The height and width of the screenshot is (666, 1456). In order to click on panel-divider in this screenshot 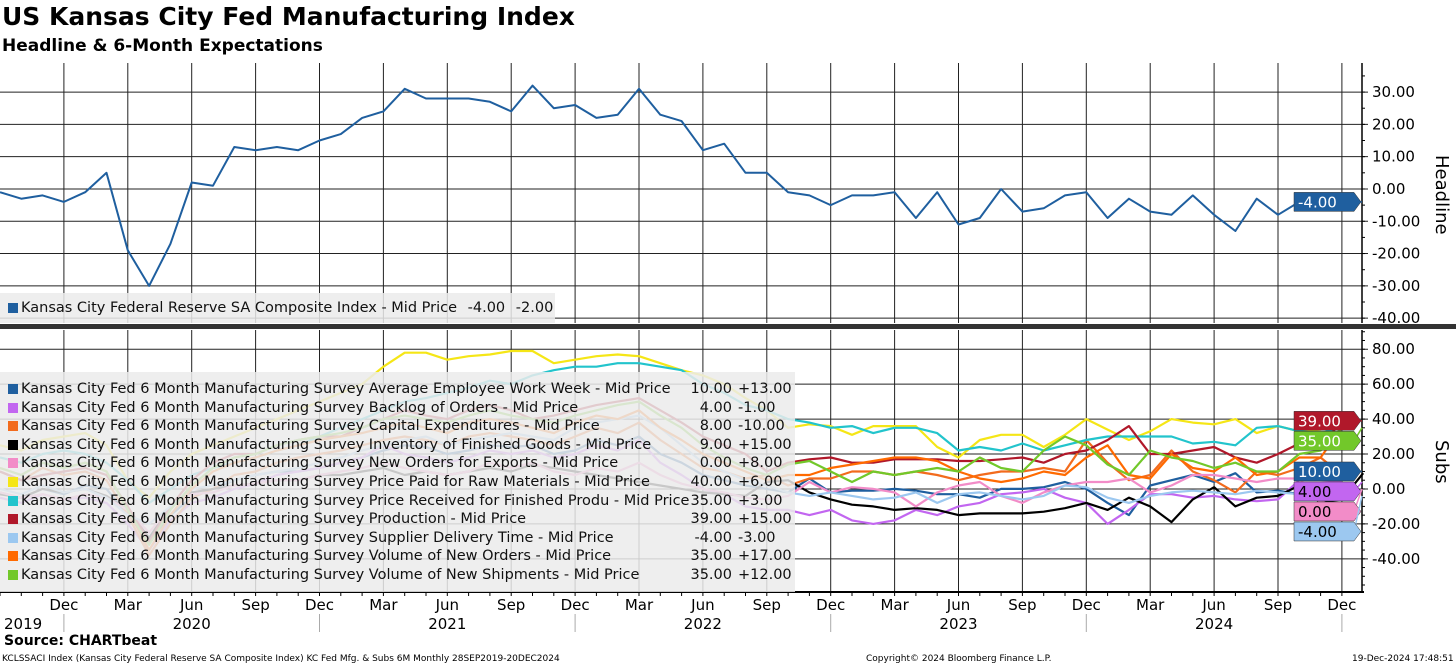, I will do `click(728, 326)`.